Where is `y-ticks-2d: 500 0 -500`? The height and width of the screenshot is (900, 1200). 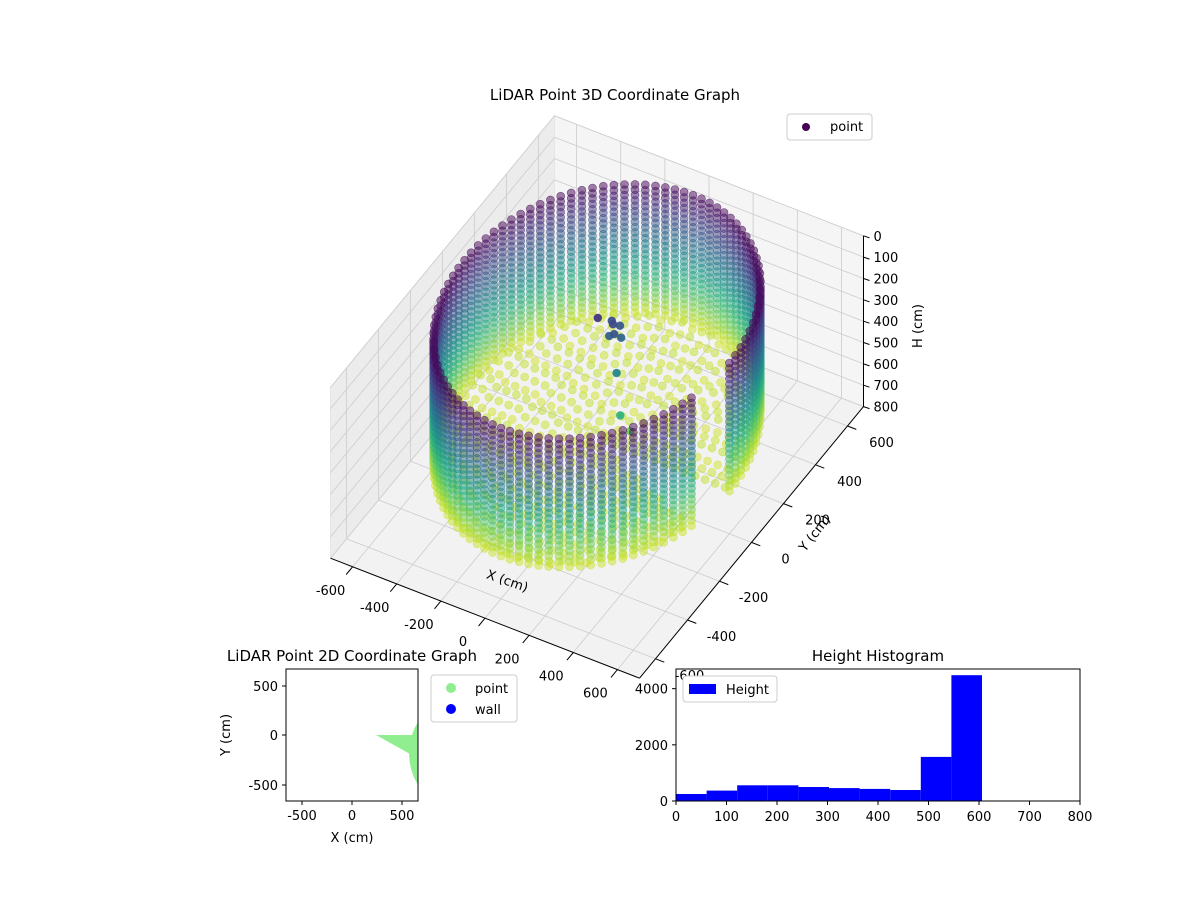
y-ticks-2d: 500 0 -500 is located at coordinates (267, 737).